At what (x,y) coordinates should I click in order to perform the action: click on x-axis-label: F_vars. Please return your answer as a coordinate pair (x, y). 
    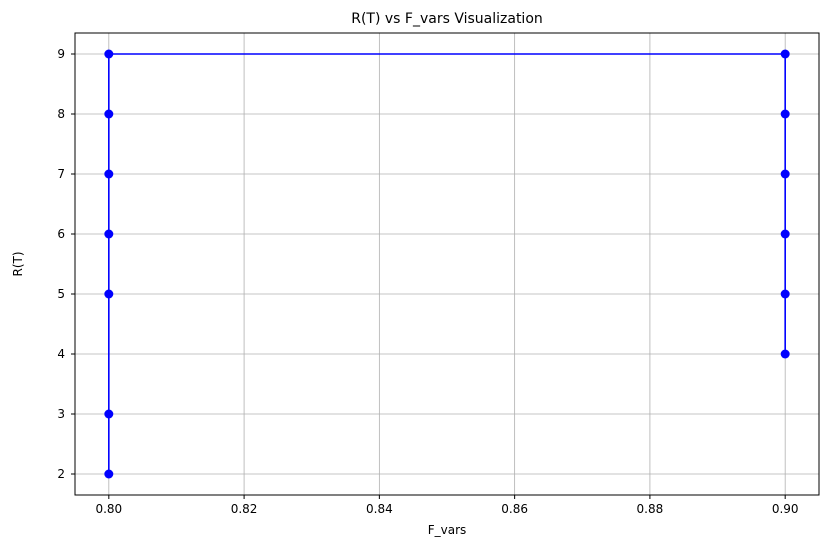
    Looking at the image, I should click on (447, 530).